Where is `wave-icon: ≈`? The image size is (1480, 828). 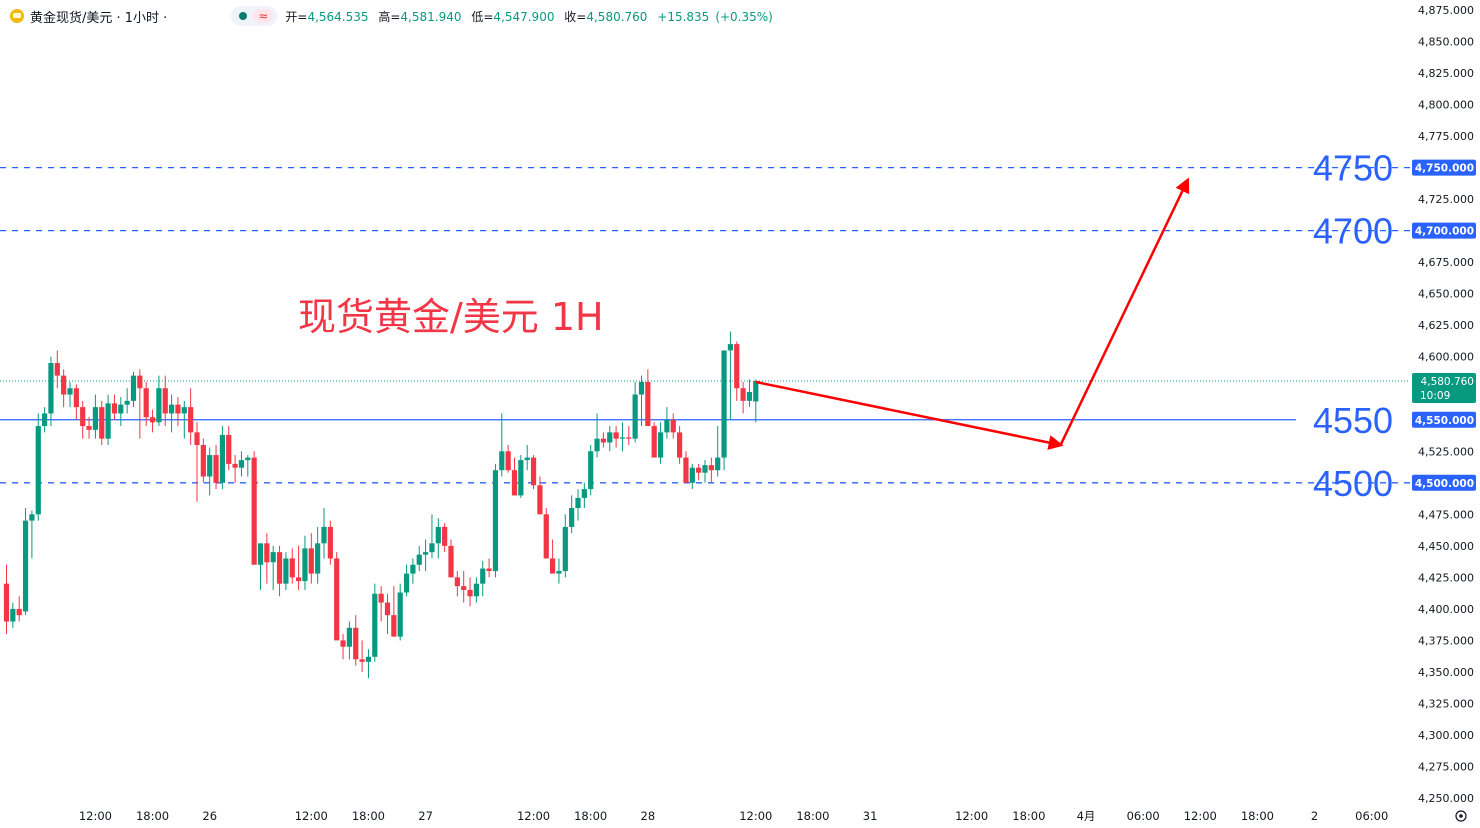 wave-icon: ≈ is located at coordinates (263, 16).